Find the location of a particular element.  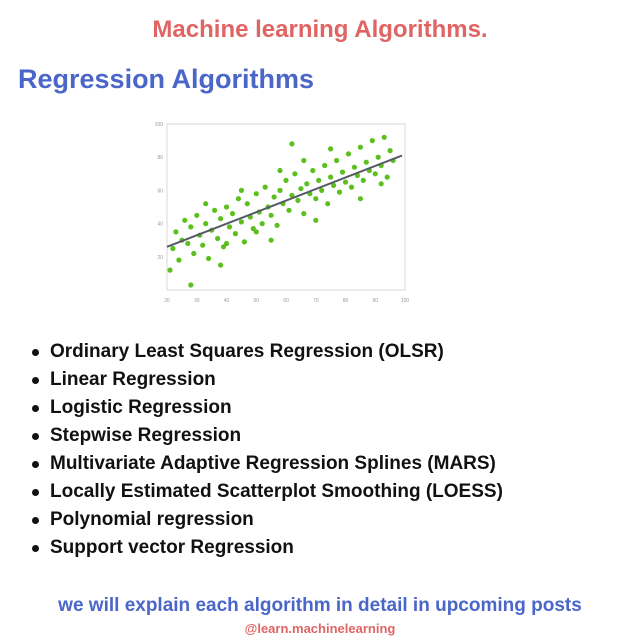

regression-line is located at coordinates (284, 201).